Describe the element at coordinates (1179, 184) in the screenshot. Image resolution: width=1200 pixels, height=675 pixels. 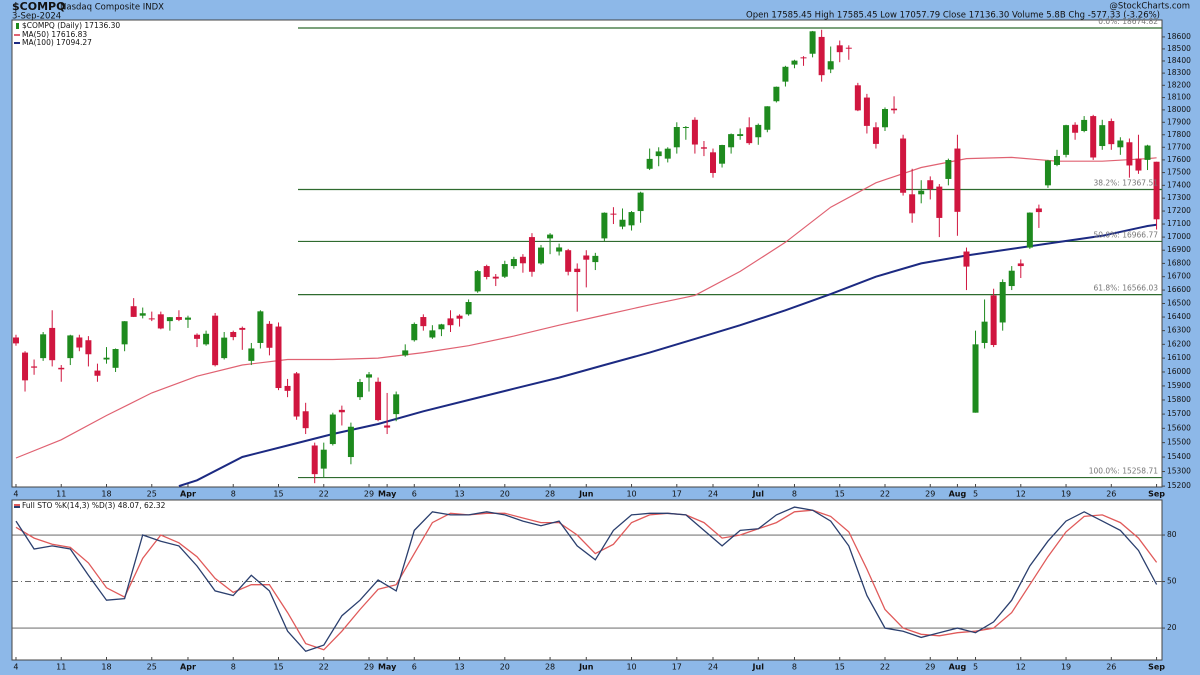
I see `y-tick-label: 17400` at that location.